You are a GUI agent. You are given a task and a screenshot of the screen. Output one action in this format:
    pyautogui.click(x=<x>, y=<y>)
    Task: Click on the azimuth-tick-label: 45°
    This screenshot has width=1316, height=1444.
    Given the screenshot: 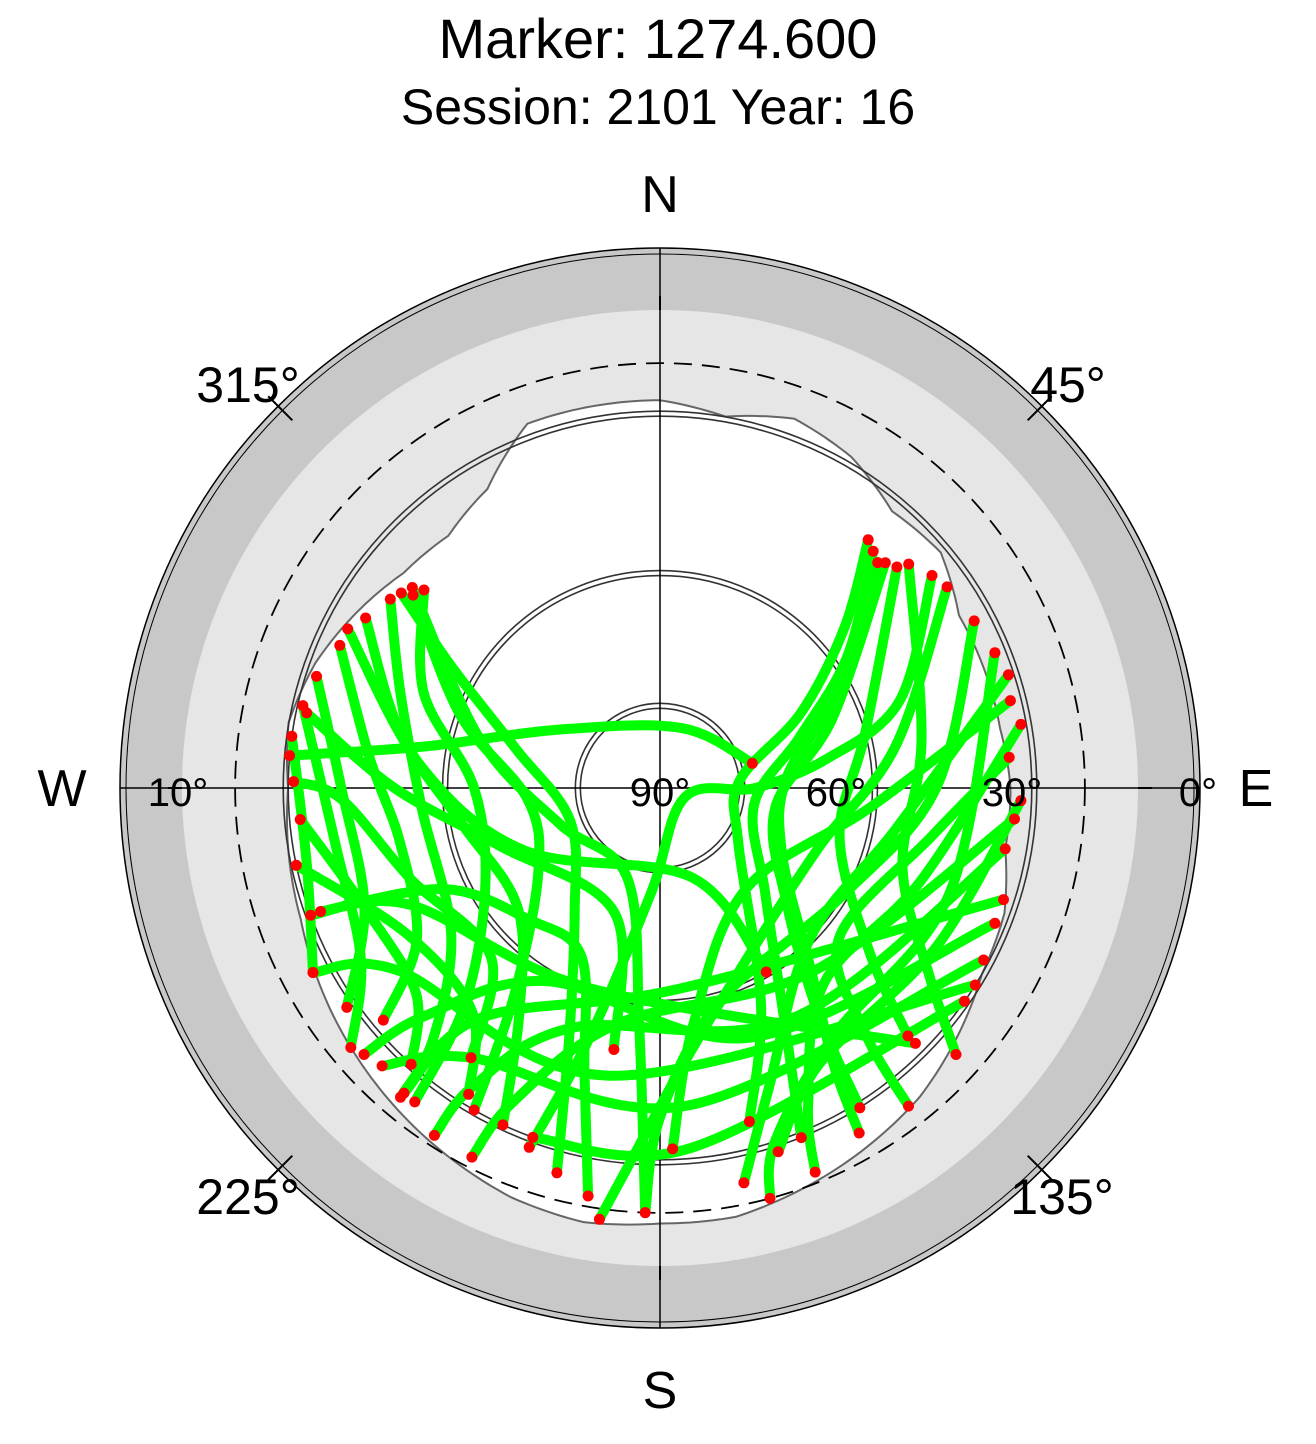 What is the action you would take?
    pyautogui.click(x=1068, y=385)
    